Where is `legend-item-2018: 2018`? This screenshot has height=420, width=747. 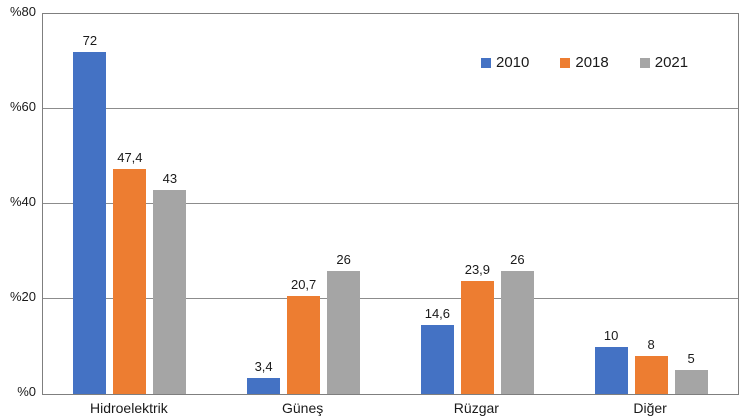 legend-item-2018: 2018 is located at coordinates (584, 63).